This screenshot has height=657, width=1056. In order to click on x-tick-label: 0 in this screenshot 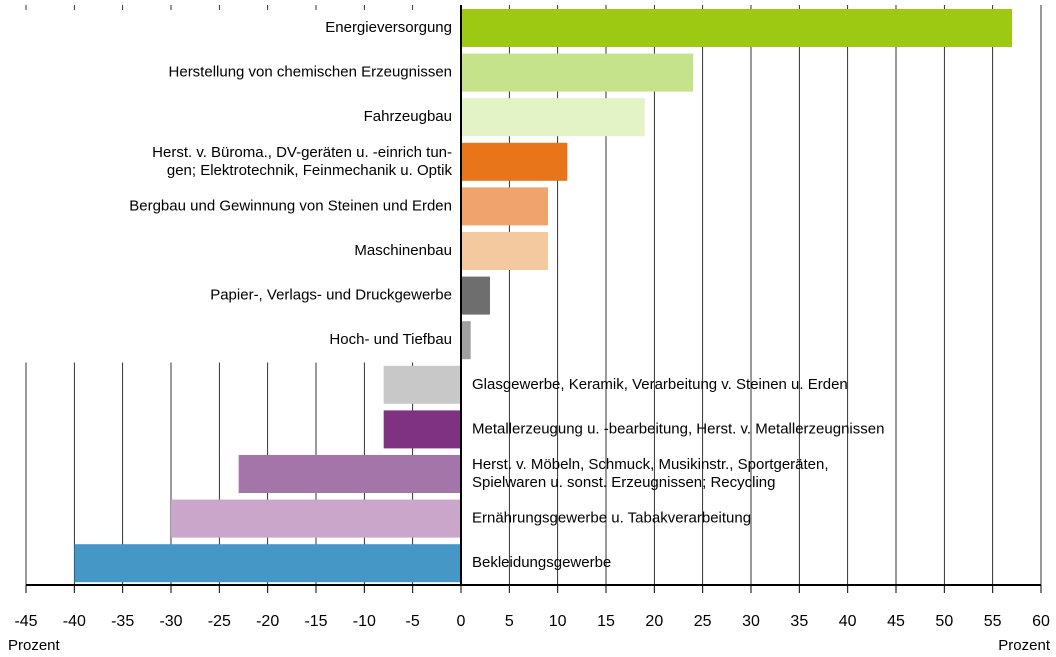, I will do `click(461, 621)`.